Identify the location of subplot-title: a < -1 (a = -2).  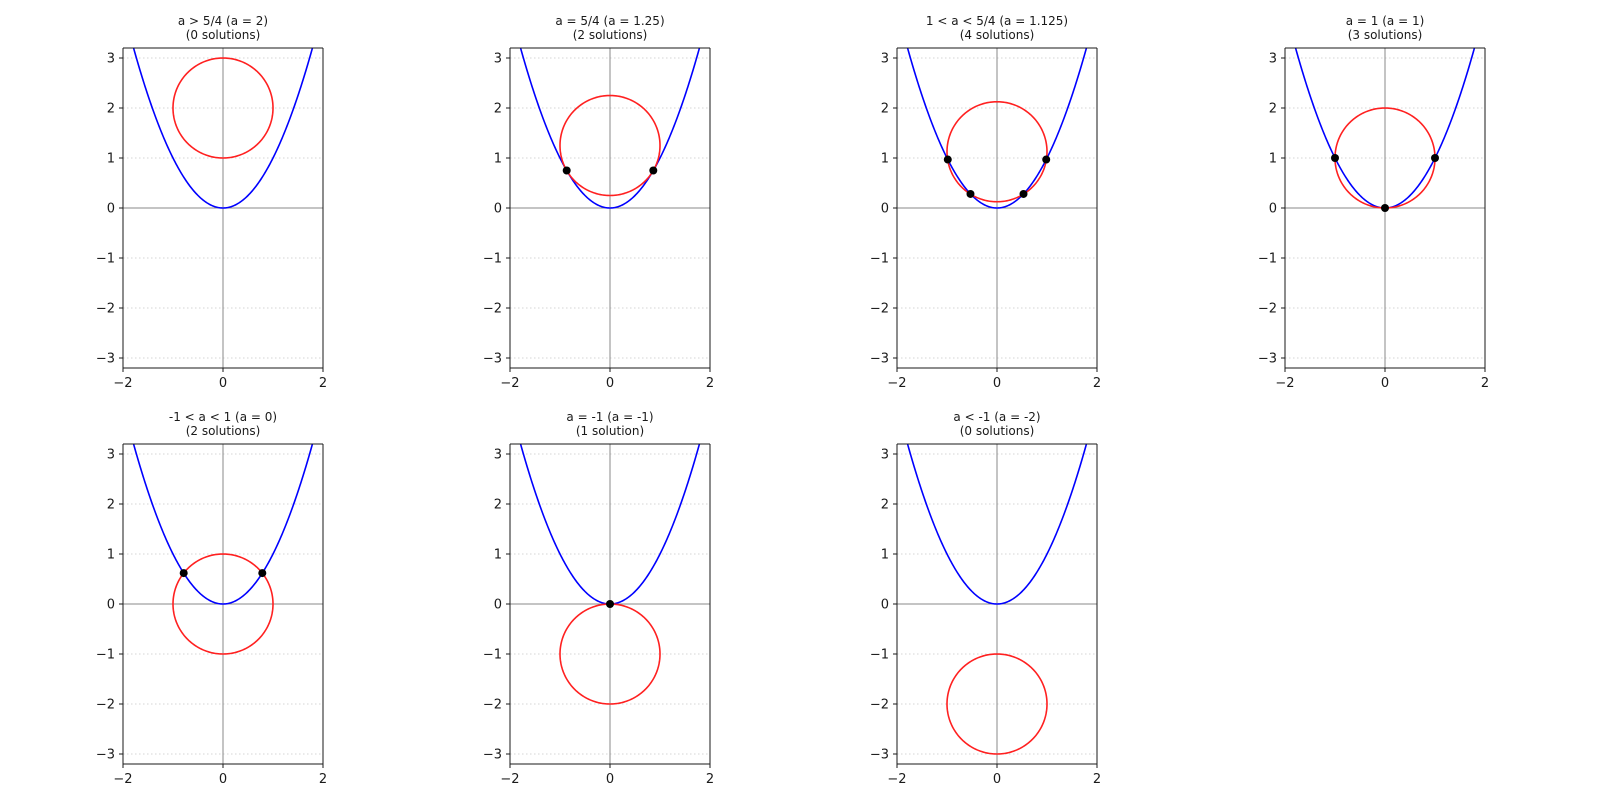
(996, 417).